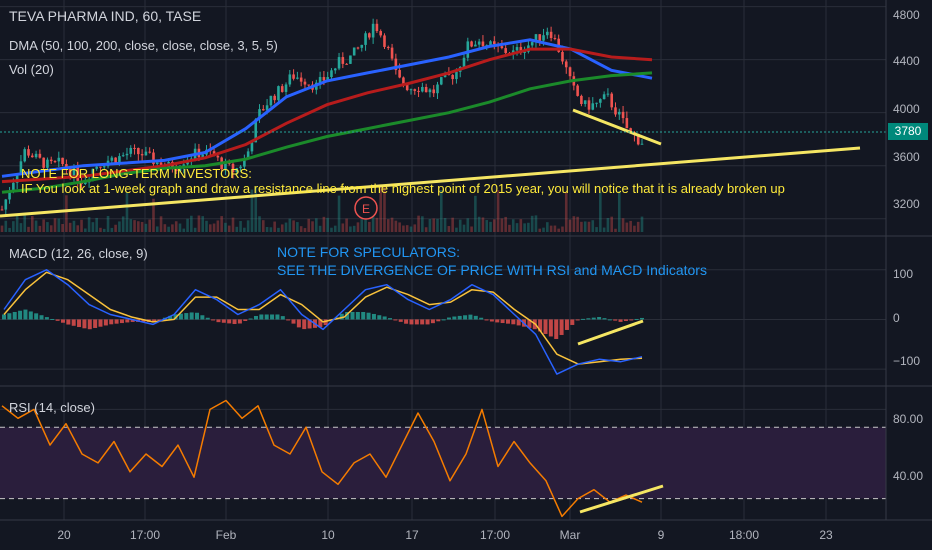 This screenshot has height=550, width=932. What do you see at coordinates (323, 318) in the screenshot?
I see `macd-signal-line` at bounding box center [323, 318].